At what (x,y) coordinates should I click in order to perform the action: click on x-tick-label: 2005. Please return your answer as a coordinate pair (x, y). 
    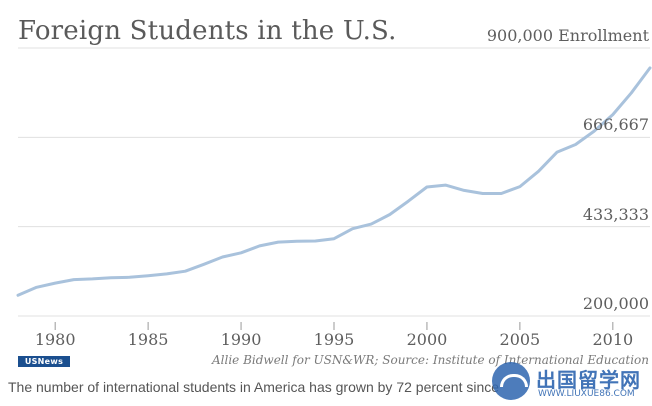
    Looking at the image, I should click on (520, 339).